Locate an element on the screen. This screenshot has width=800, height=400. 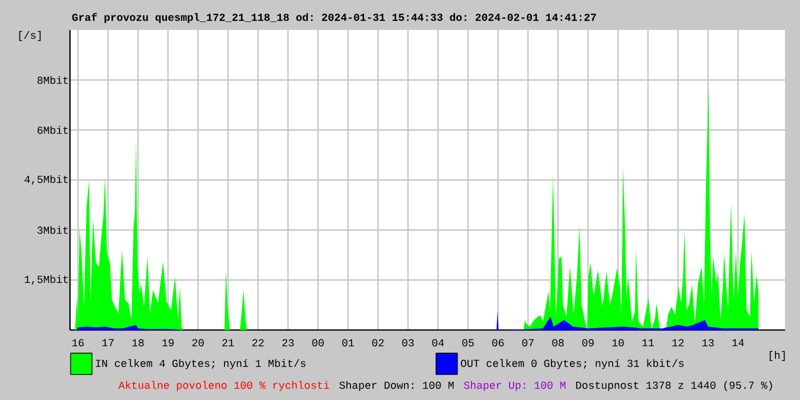
x-tick-label: 03 is located at coordinates (408, 342).